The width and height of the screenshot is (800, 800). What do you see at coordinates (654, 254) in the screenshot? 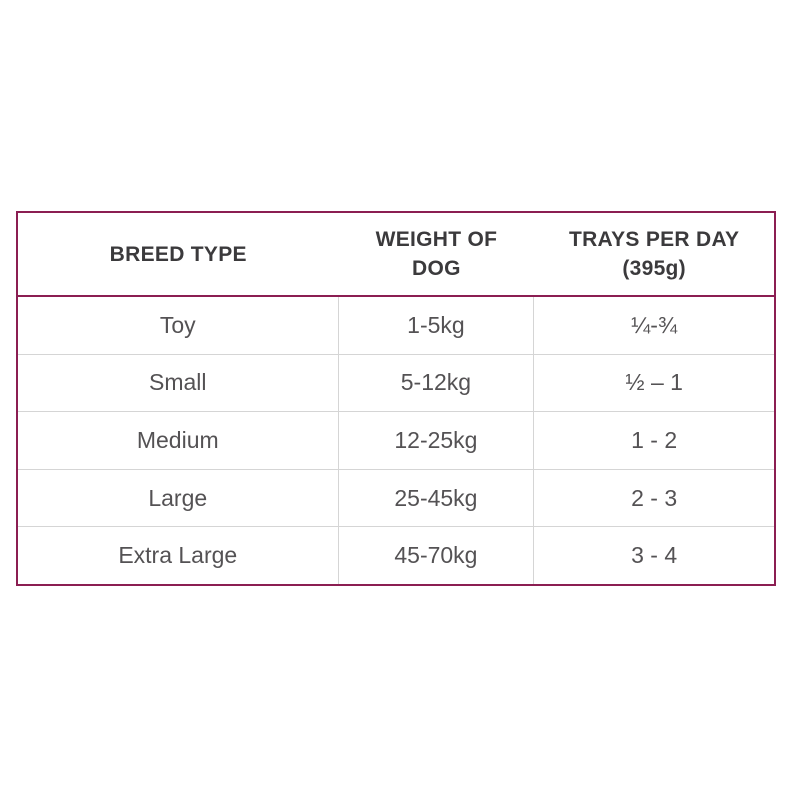
I see `header-trays-per-day: TRAYS PER DAY (395g)` at bounding box center [654, 254].